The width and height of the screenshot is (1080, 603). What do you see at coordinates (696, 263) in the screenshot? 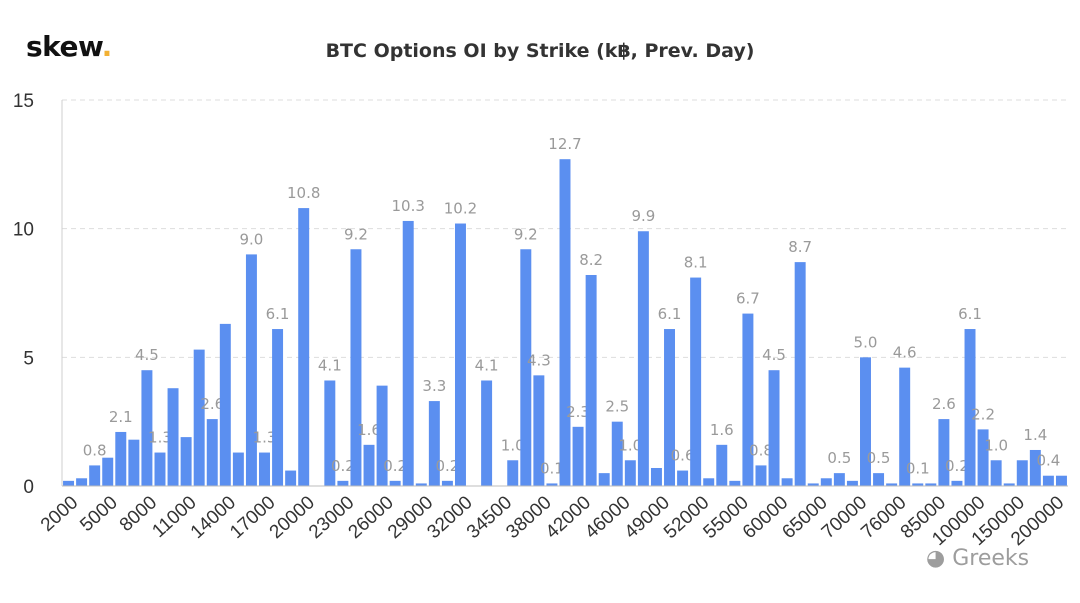
I see `data-label: 8.1` at bounding box center [696, 263].